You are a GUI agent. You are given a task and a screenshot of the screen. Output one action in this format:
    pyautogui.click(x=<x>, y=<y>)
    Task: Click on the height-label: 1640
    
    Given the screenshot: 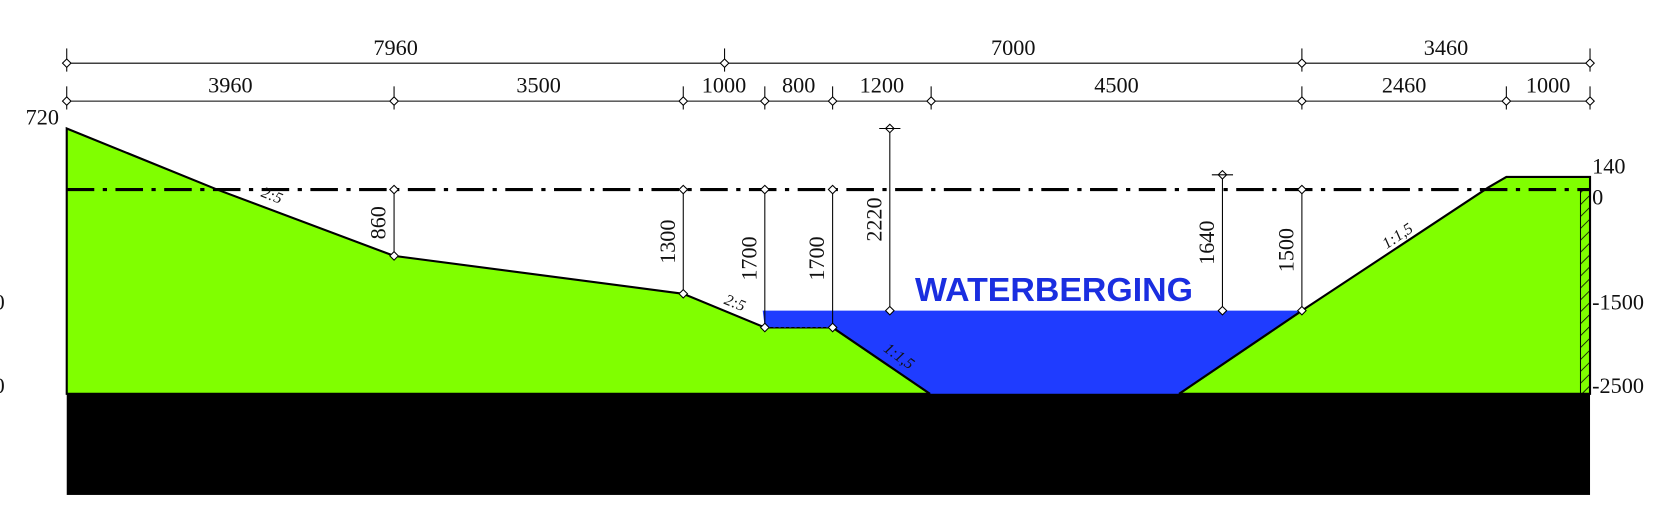 What is the action you would take?
    pyautogui.click(x=1206, y=243)
    